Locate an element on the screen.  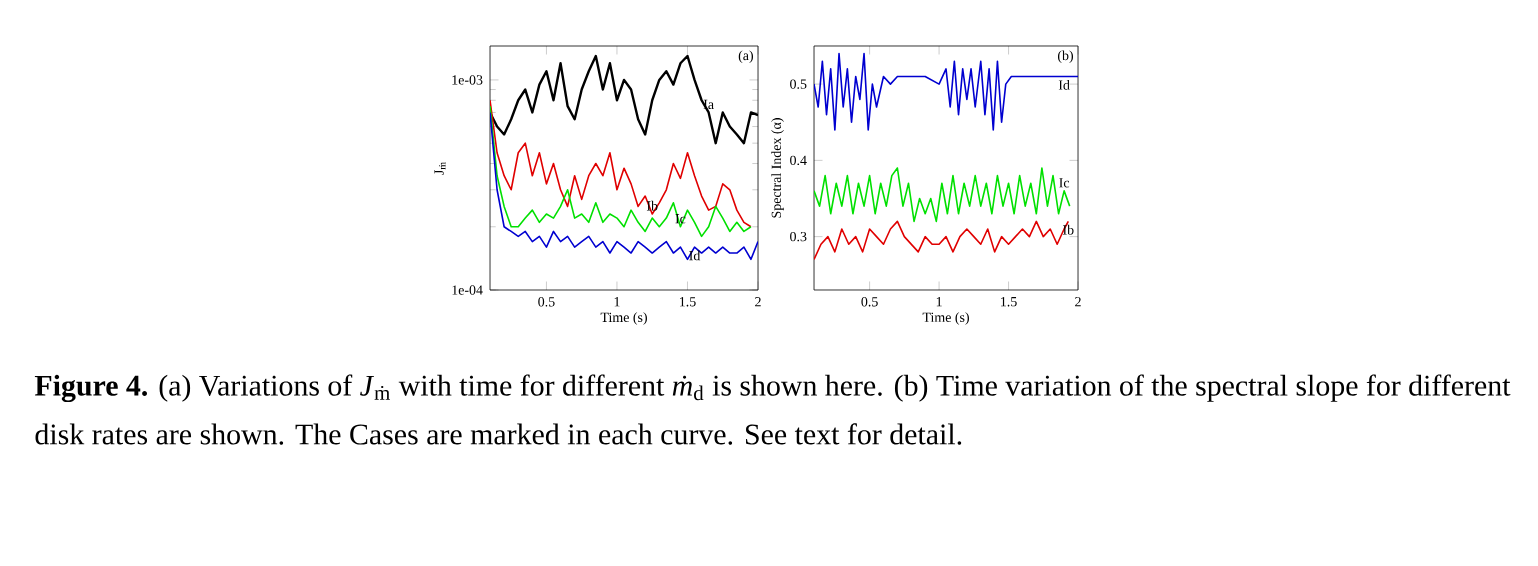
text: Figure 4. (a) Variations of J$_{ṁ}$ with time for different ṁ$_{d}$ is shown here. (b) Time variation of the spectral slope for different disk rates are shown. The Cases are marked in each curve. See text for detail. is located at coordinates (772, 409).